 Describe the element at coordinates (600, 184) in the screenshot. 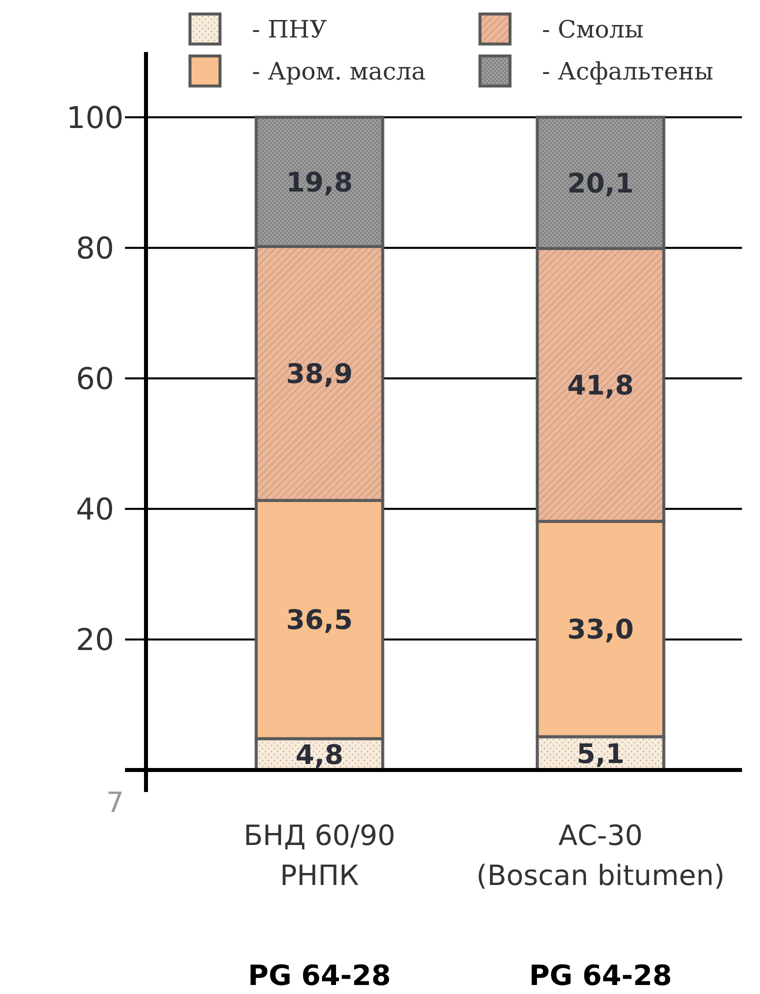

I see `data-label: 20,1` at that location.